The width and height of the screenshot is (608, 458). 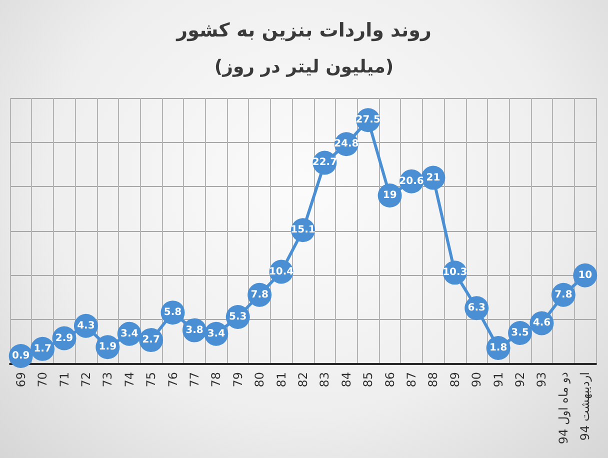 I want to click on x-tick-label: 78, so click(x=216, y=380).